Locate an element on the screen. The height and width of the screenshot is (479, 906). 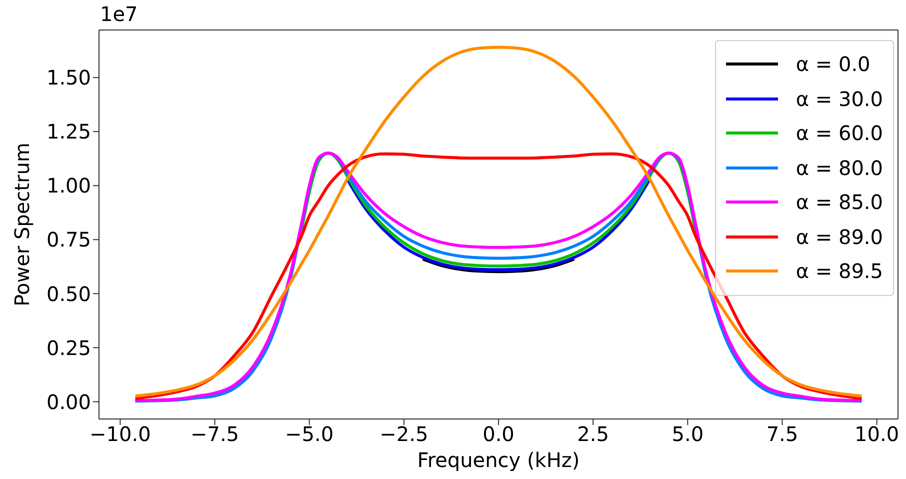
y-tick-label: 1.00 is located at coordinates (68, 186).